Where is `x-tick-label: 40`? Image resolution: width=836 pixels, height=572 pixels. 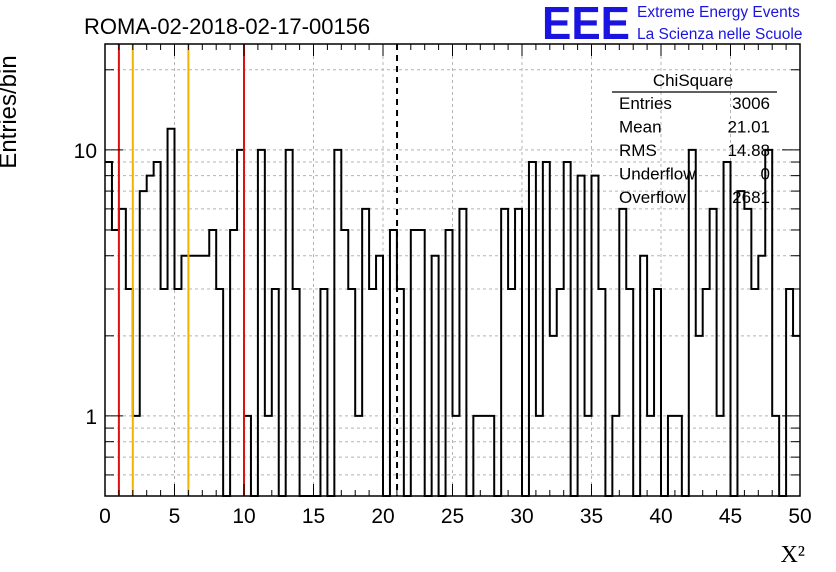 x-tick-label: 40 is located at coordinates (660, 516).